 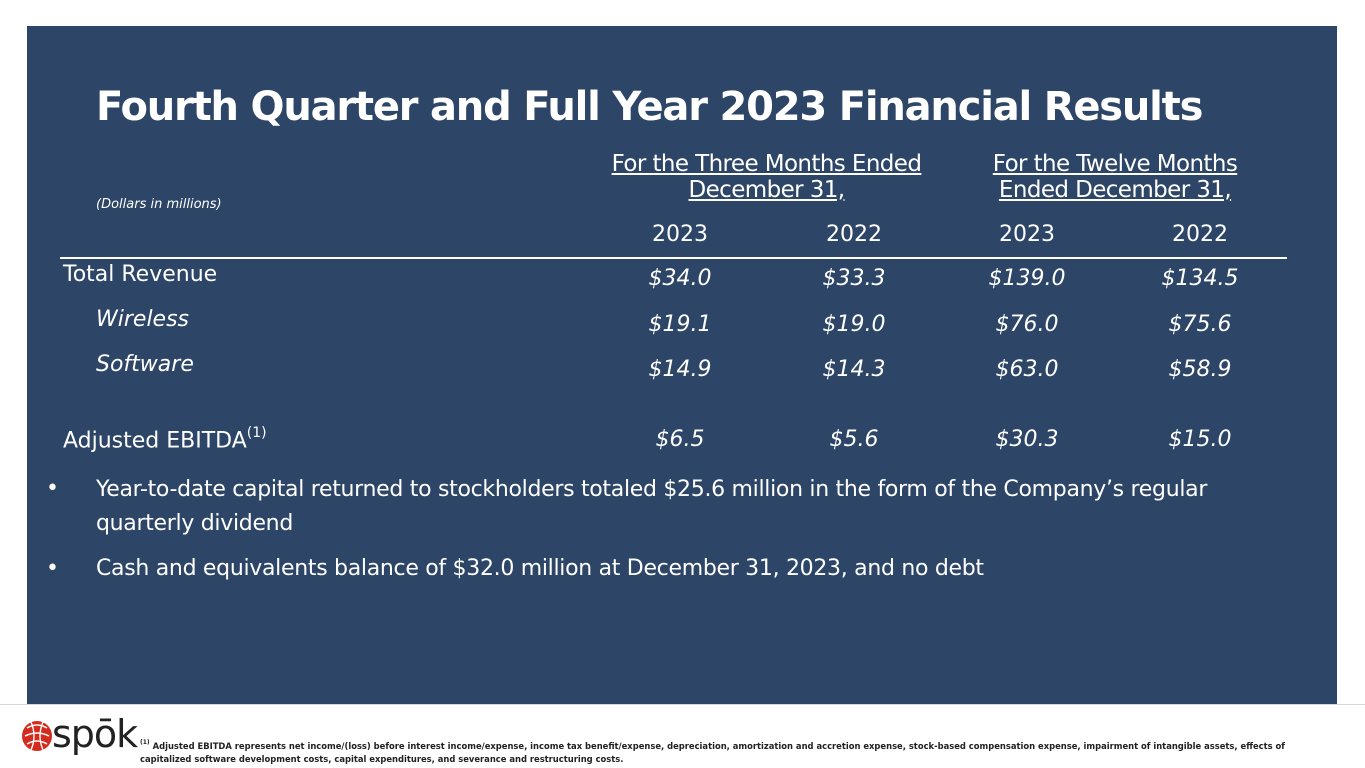 What do you see at coordinates (1200, 278) in the screenshot?
I see `table-cell: $134.5` at bounding box center [1200, 278].